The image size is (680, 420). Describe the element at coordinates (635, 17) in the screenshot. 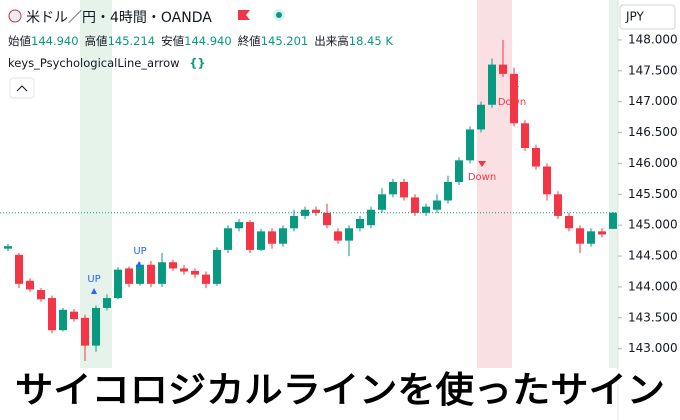

I see `currency: JPY` at that location.